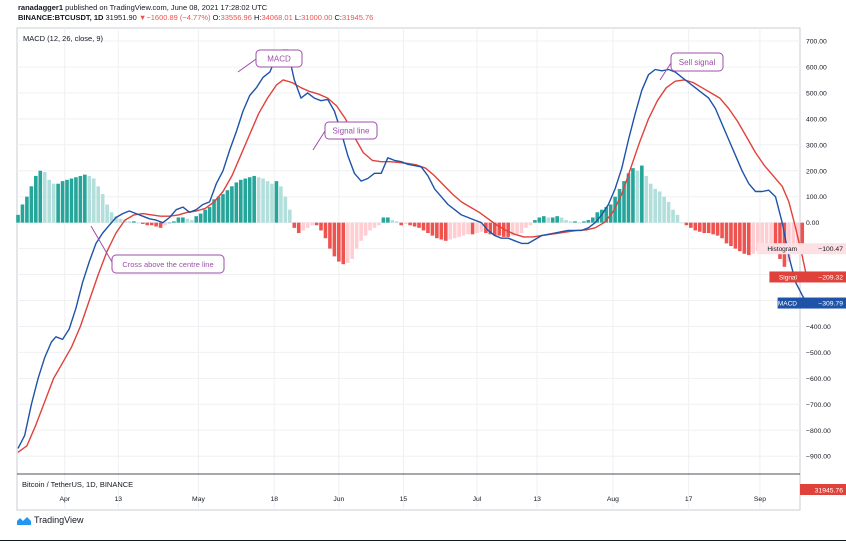  What do you see at coordinates (788, 277) in the screenshot?
I see `signal-label: Signal` at bounding box center [788, 277].